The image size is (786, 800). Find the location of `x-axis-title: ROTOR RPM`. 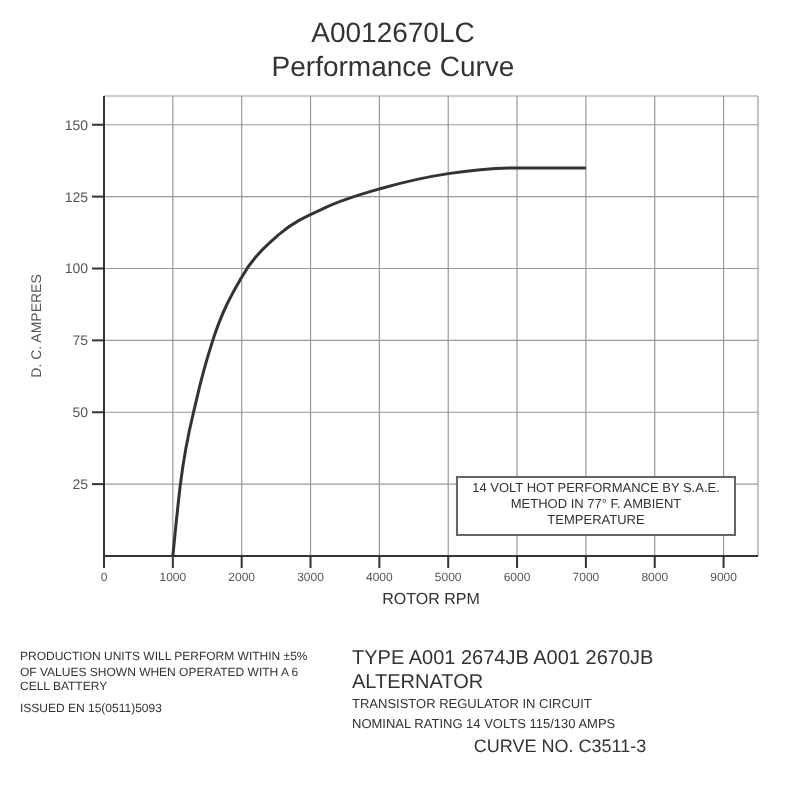

x-axis-title: ROTOR RPM is located at coordinates (431, 599).